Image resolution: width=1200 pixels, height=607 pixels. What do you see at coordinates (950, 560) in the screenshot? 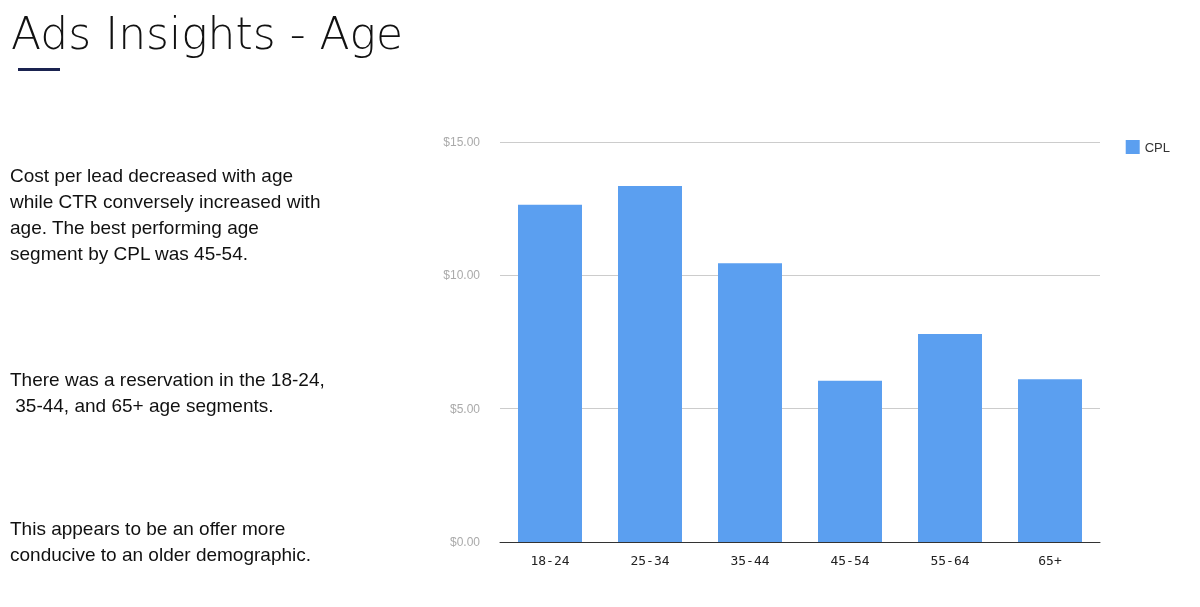
I see `x-tick-label: 55-64` at bounding box center [950, 560].